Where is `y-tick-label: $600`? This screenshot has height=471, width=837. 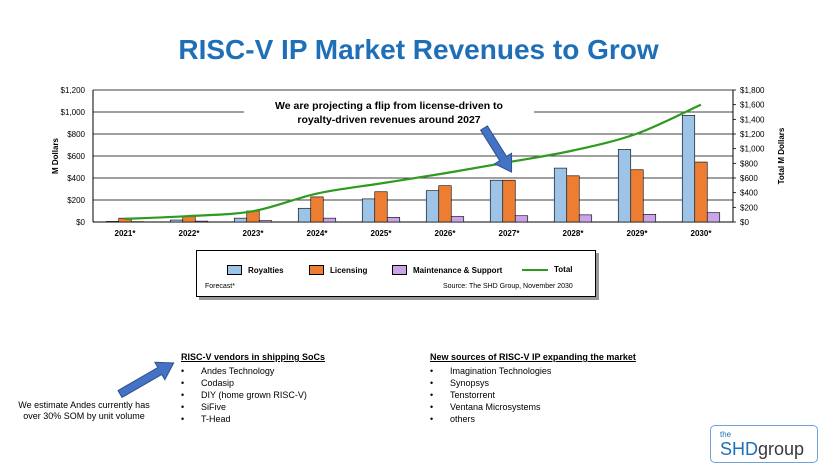 y-tick-label: $600 is located at coordinates (76, 156).